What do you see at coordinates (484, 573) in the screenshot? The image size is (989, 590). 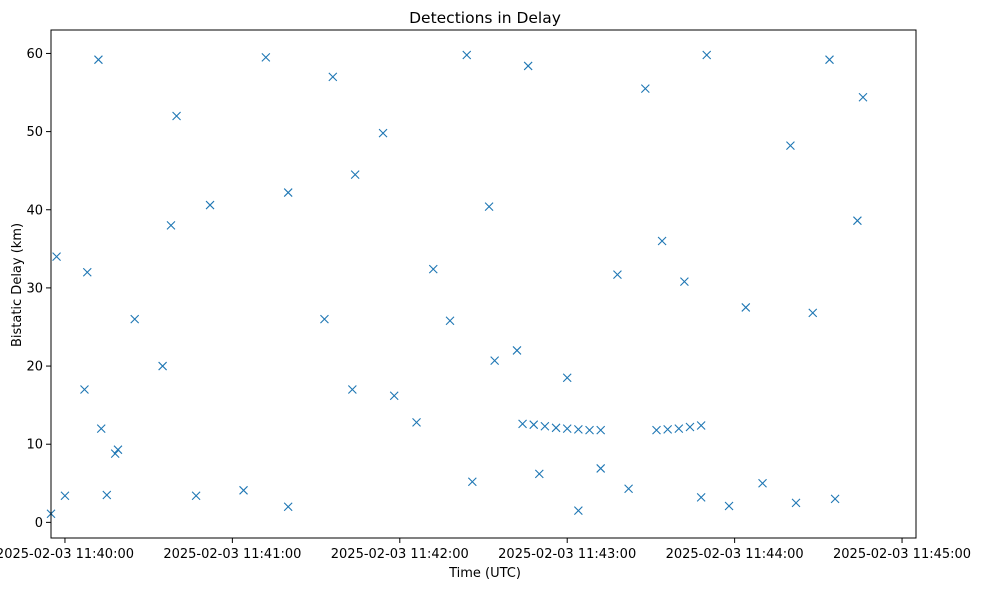 I see `x-axis-label: Time (UTC)` at bounding box center [484, 573].